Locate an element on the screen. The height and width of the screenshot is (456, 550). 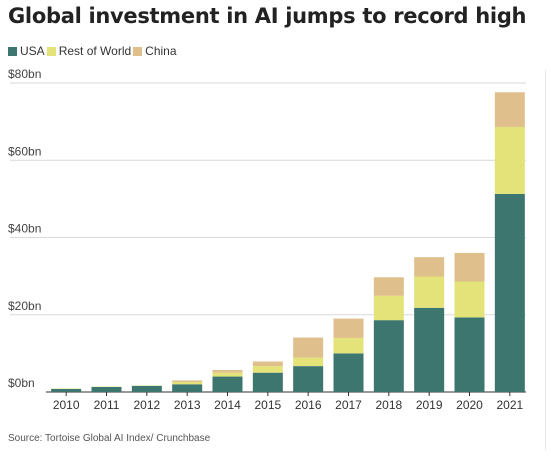
legend-label: USA is located at coordinates (32, 51).